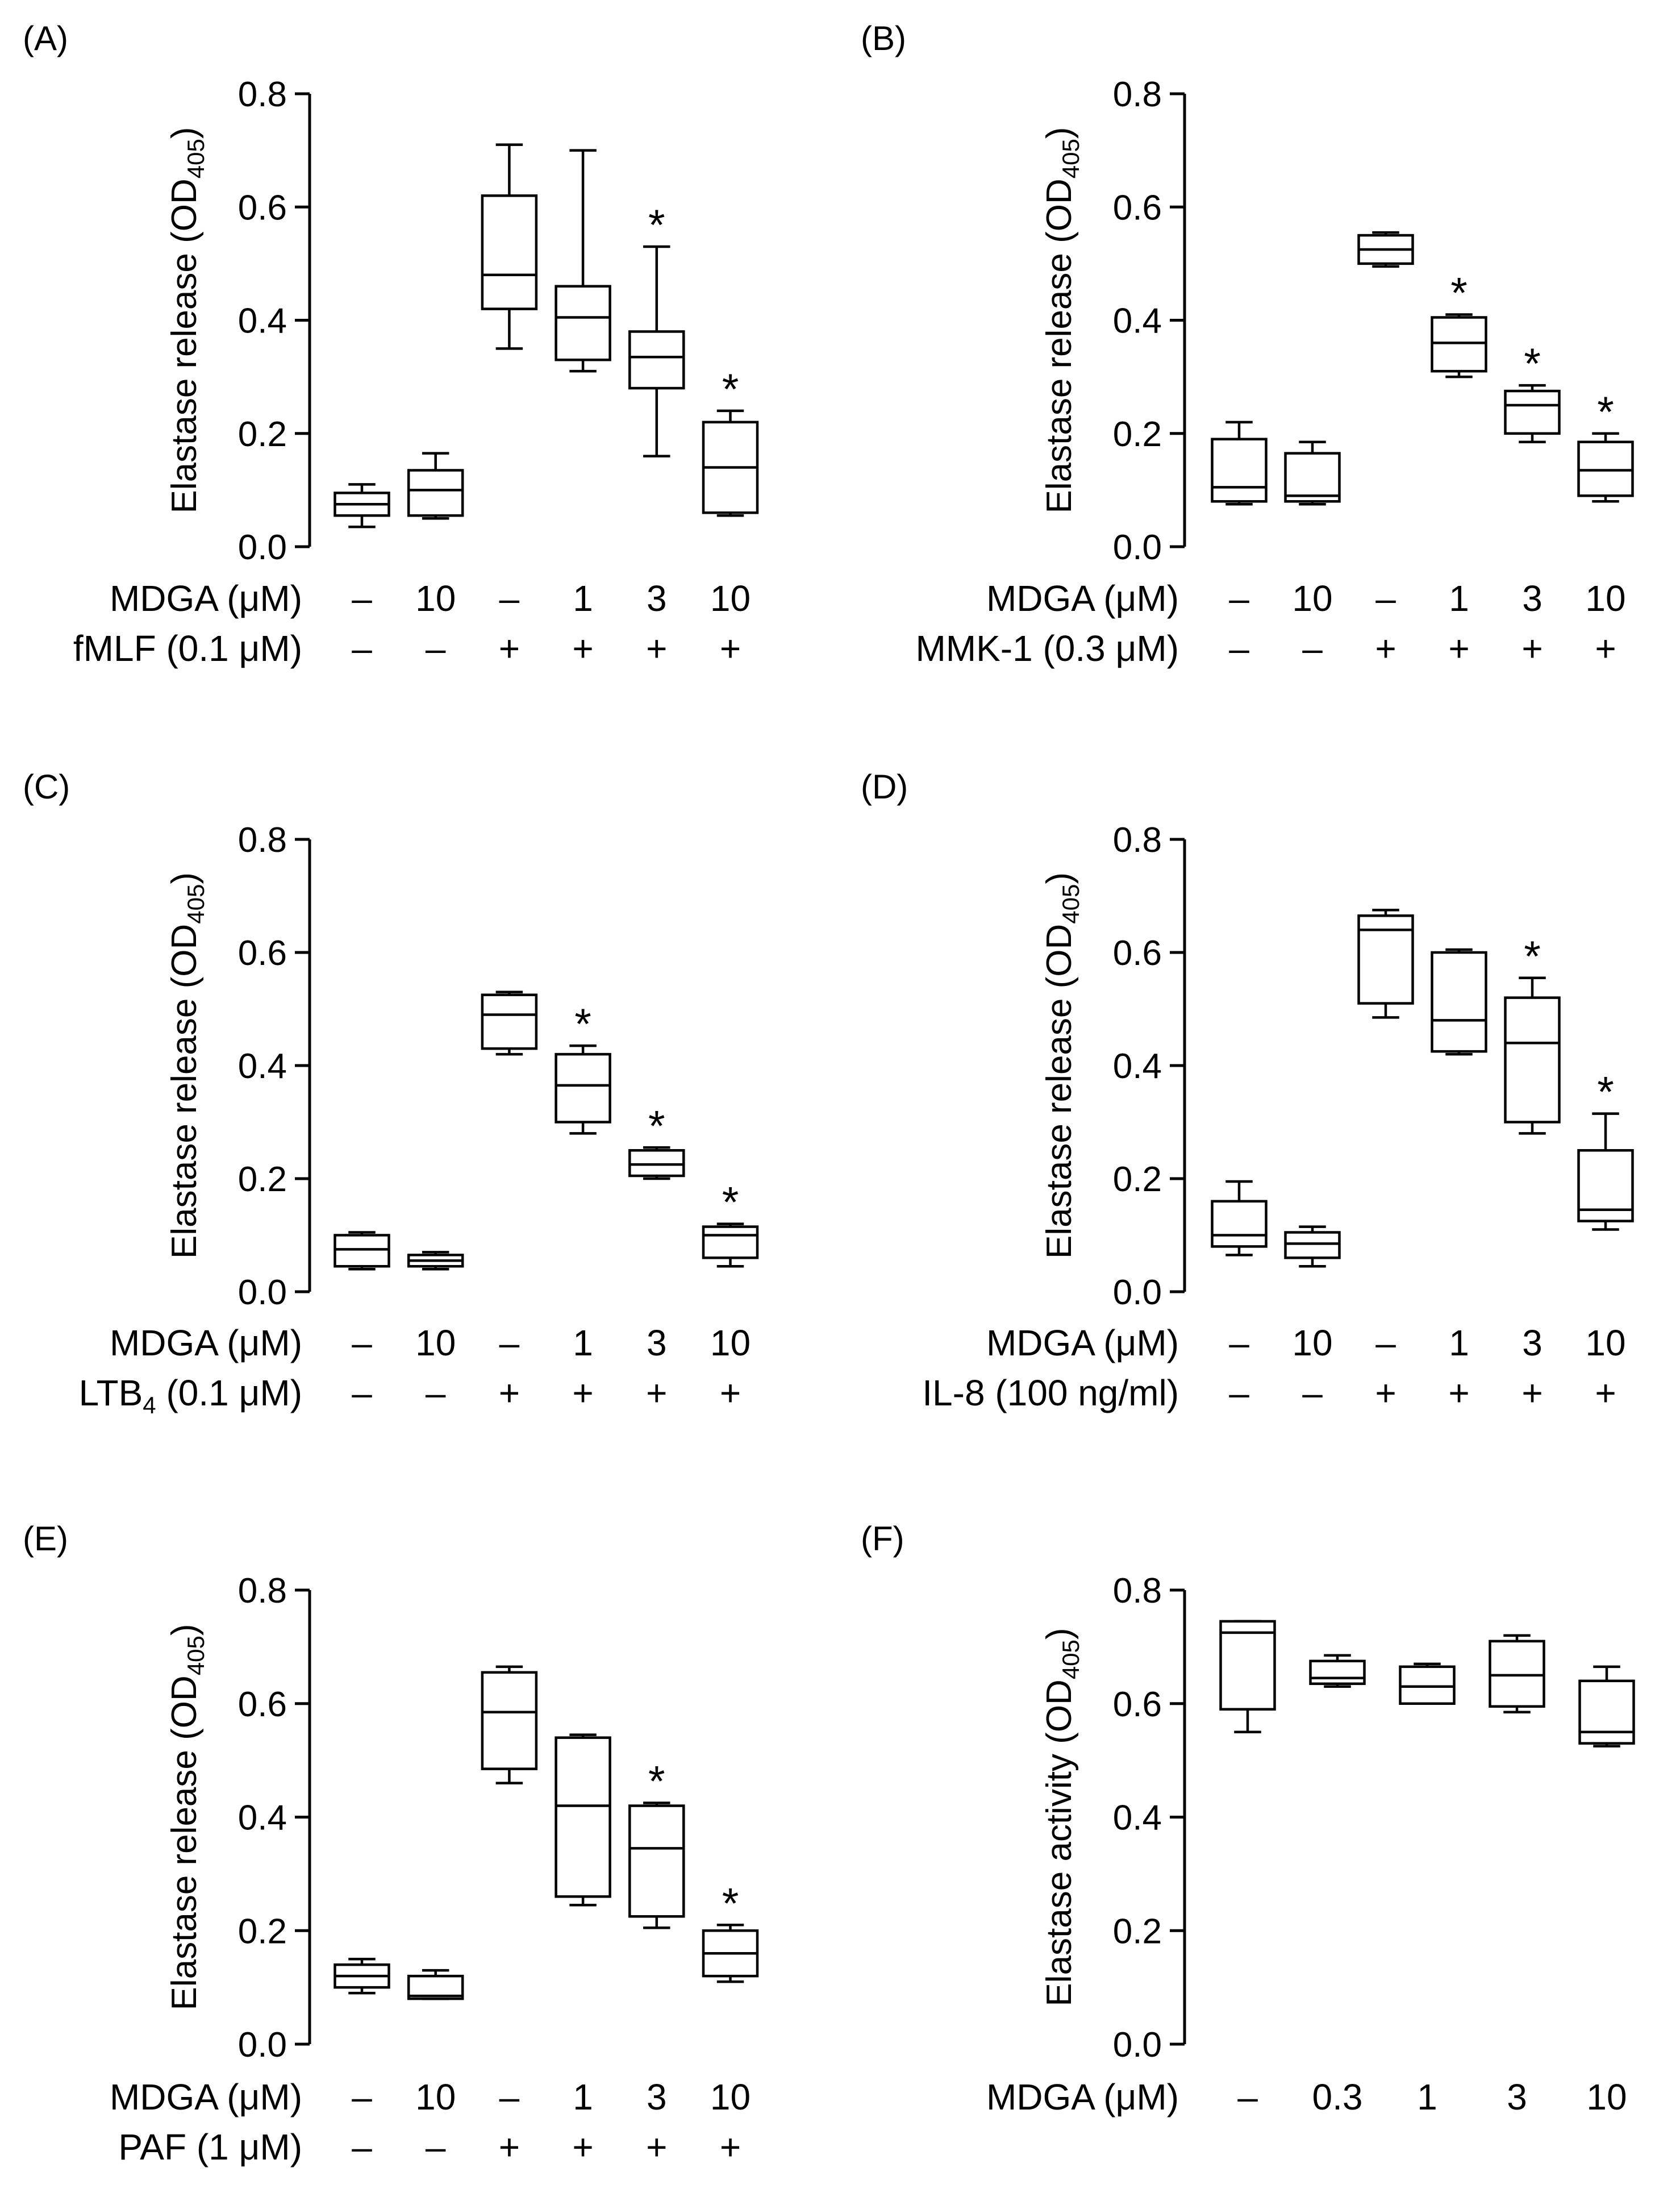 The width and height of the screenshot is (1680, 2201). I want to click on panel-label: (E), so click(45, 1539).